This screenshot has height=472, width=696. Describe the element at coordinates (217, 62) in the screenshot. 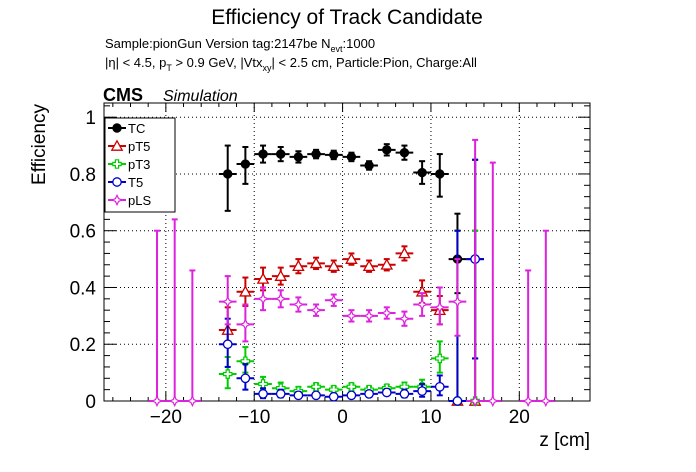

I see `subtitle-line2-part-2: > 0.9 GeV, |Vtx` at that location.